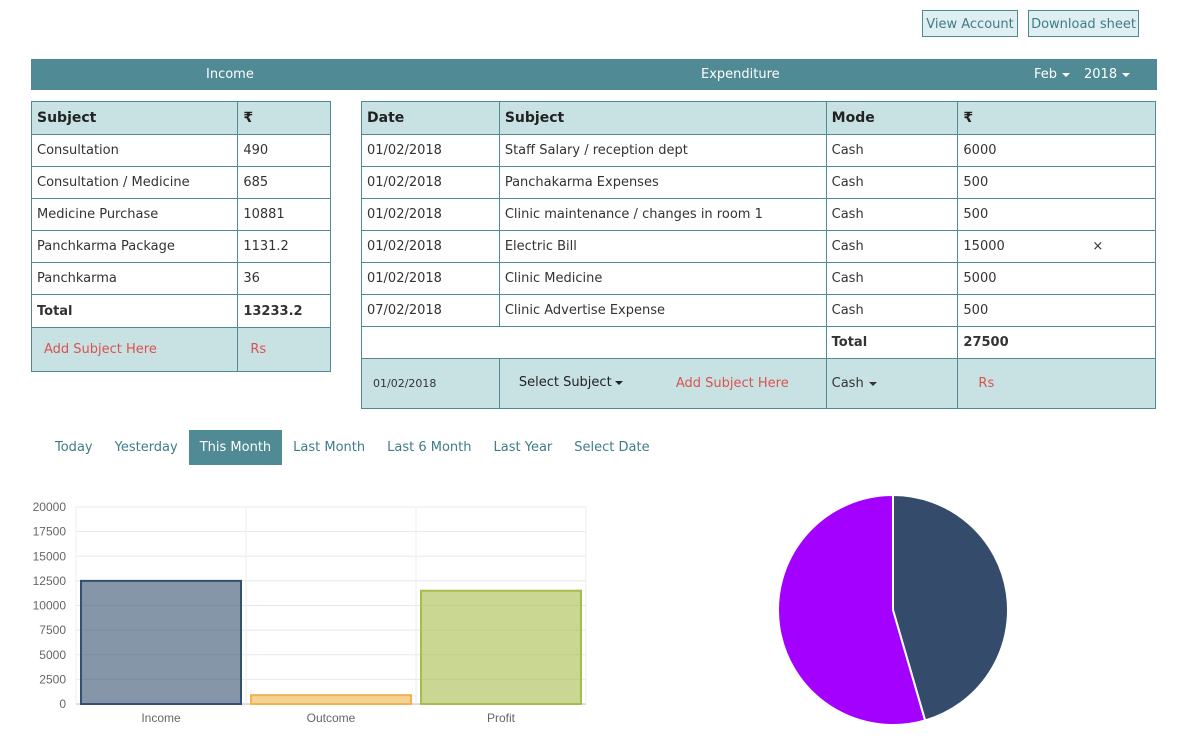 The width and height of the screenshot is (1178, 744). I want to click on pie-chart, so click(893, 609).